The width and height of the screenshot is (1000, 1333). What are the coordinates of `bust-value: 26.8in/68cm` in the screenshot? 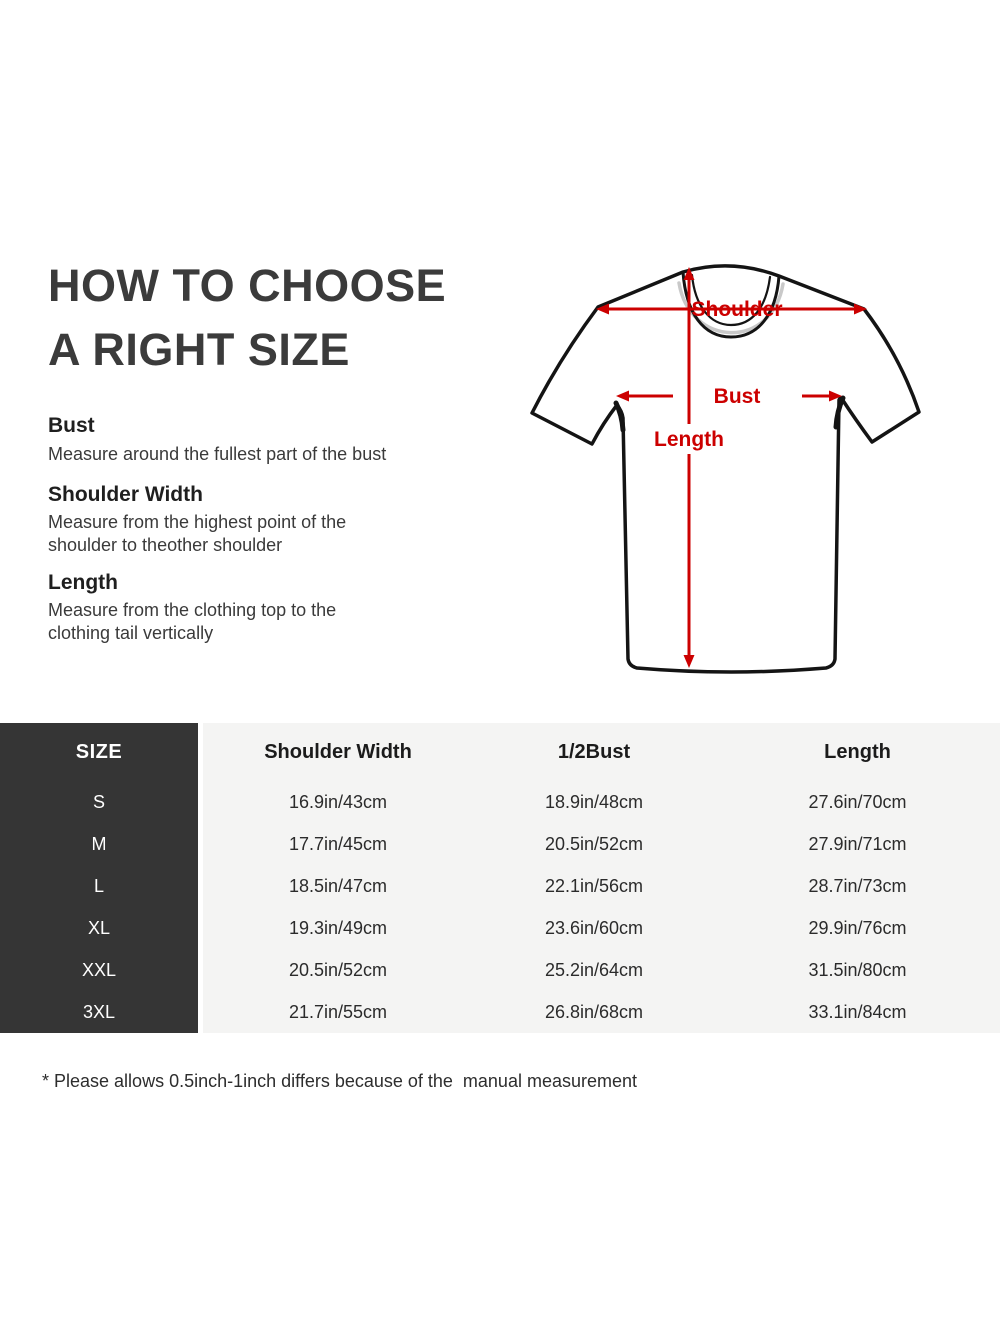 It's located at (594, 1011).